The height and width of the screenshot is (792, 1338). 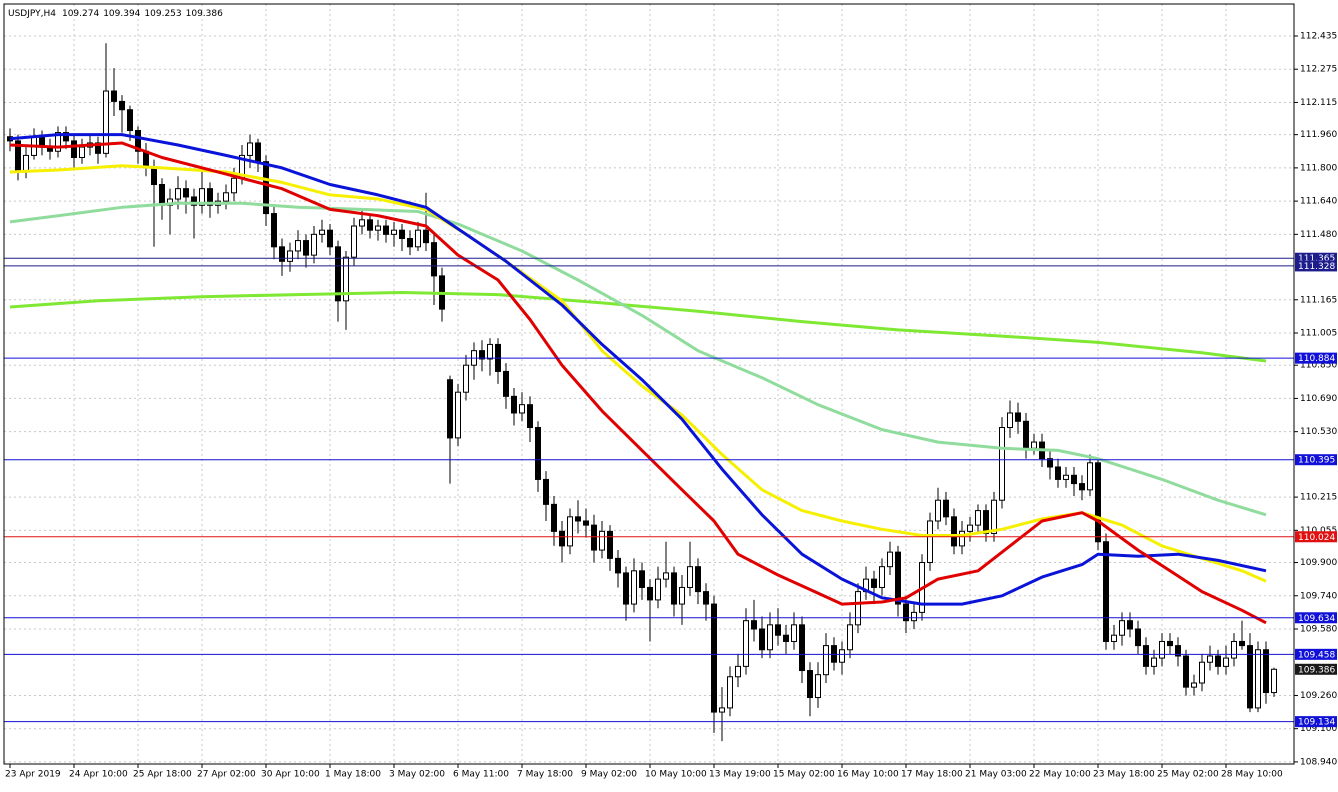 I want to click on x-tick-label: 13 May 19:00, so click(x=740, y=775).